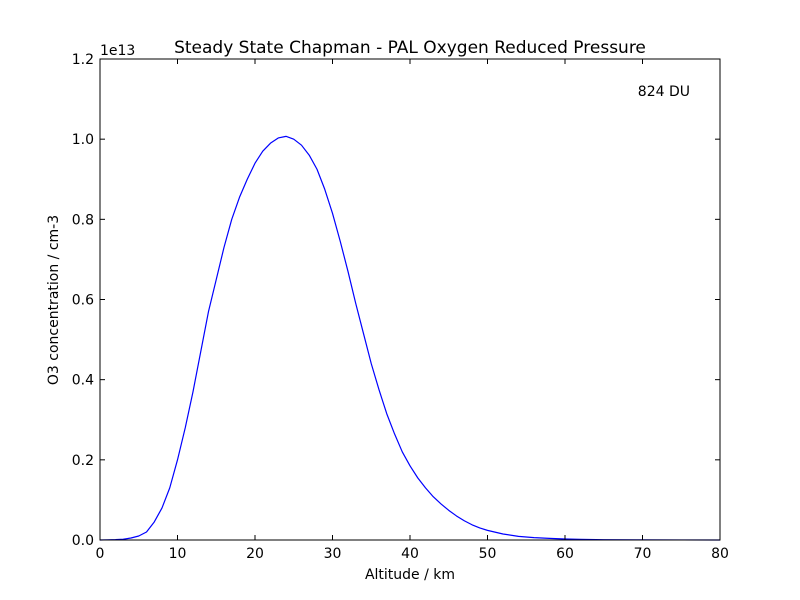 The image size is (800, 600). I want to click on y-tick-label: 0.2, so click(83, 461).